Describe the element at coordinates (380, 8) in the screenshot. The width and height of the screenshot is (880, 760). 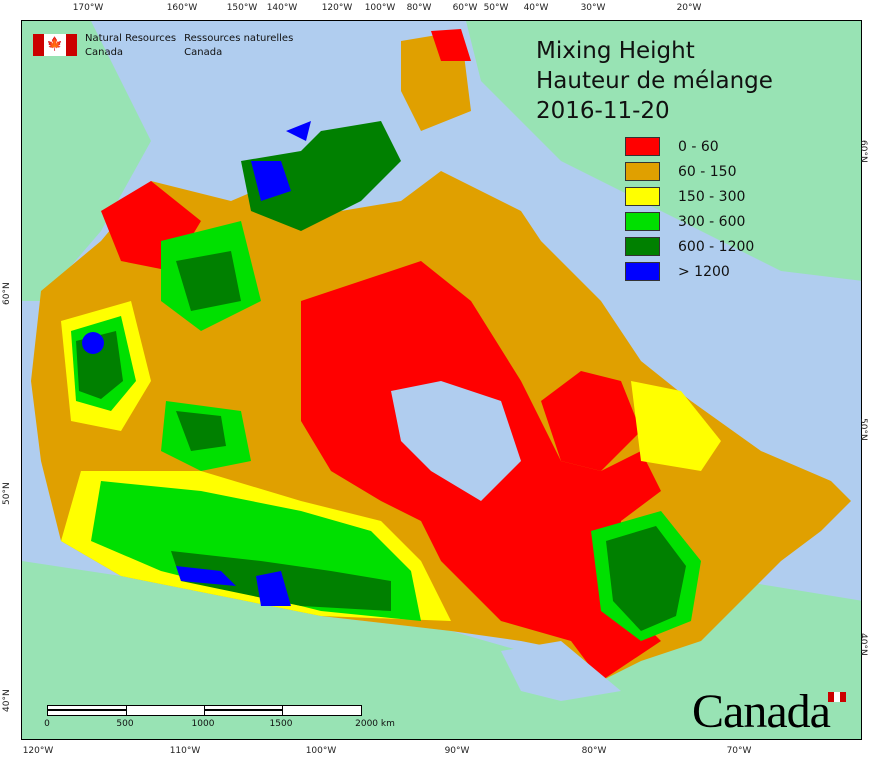
I see `top-tick: 100°W` at that location.